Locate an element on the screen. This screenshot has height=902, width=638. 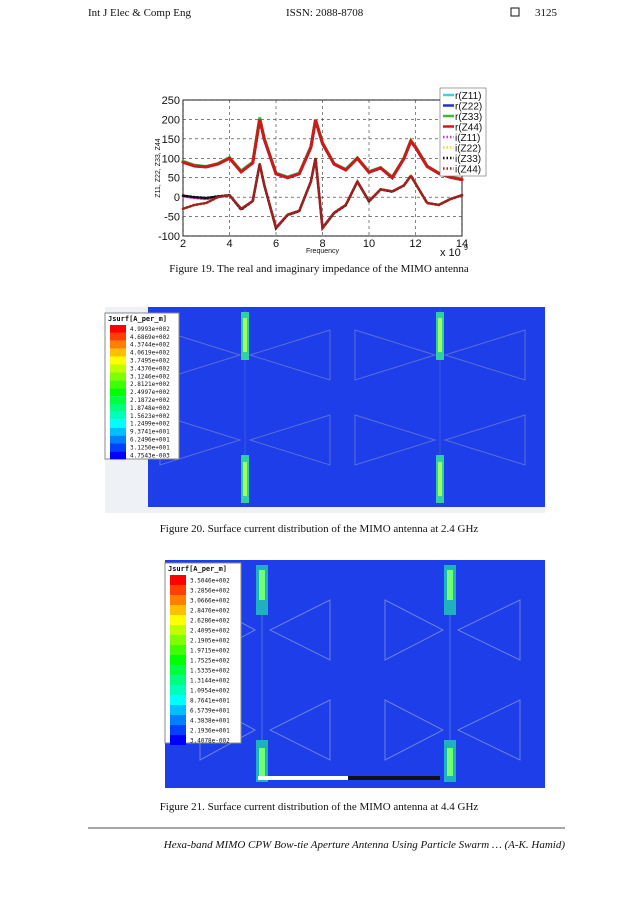
colorbar-label: 6.5739e+001 is located at coordinates (210, 711).